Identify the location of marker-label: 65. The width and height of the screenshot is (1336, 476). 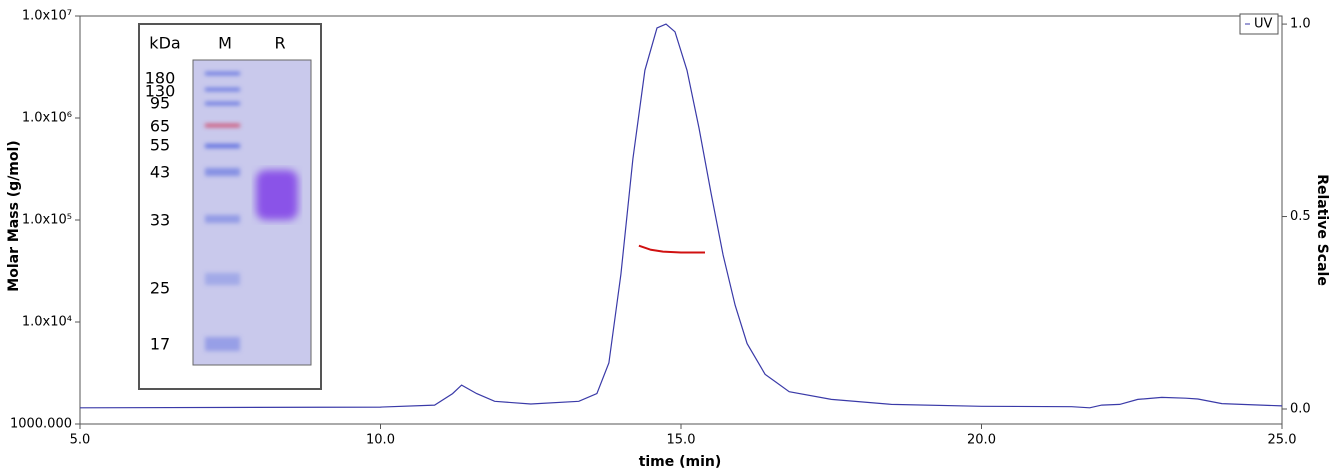
(160, 126).